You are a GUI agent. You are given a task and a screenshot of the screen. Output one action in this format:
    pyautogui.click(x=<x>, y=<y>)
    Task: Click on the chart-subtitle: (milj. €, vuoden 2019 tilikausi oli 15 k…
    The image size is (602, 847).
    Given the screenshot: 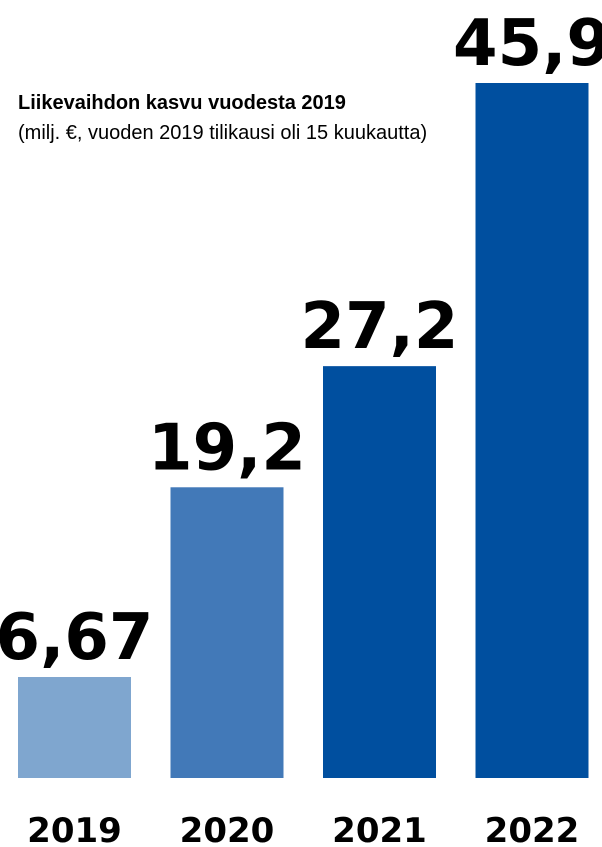 What is the action you would take?
    pyautogui.click(x=223, y=133)
    